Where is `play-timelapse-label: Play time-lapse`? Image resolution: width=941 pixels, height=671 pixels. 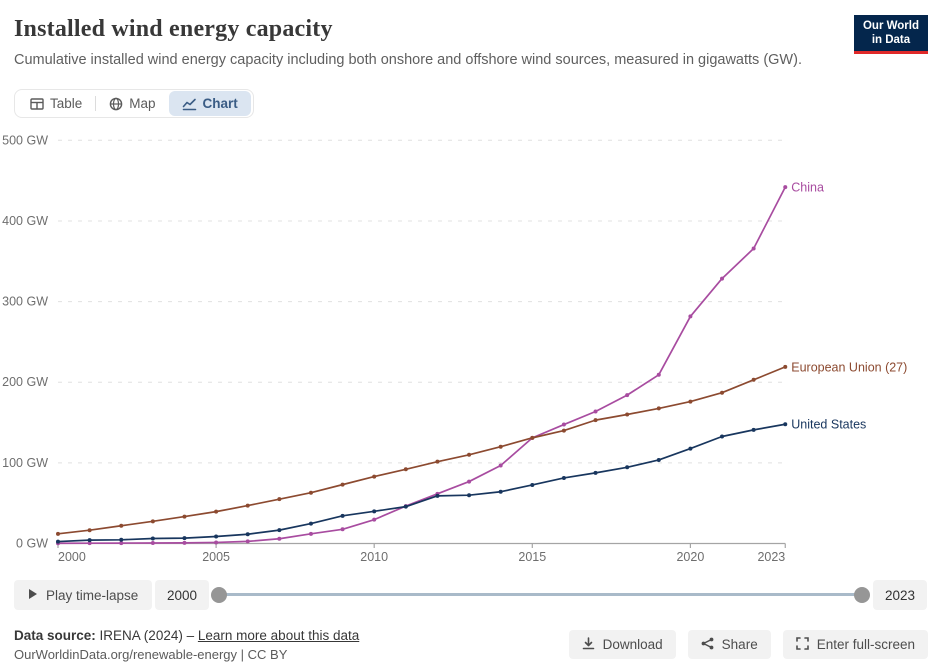 play-timelapse-label: Play time-lapse is located at coordinates (92, 595).